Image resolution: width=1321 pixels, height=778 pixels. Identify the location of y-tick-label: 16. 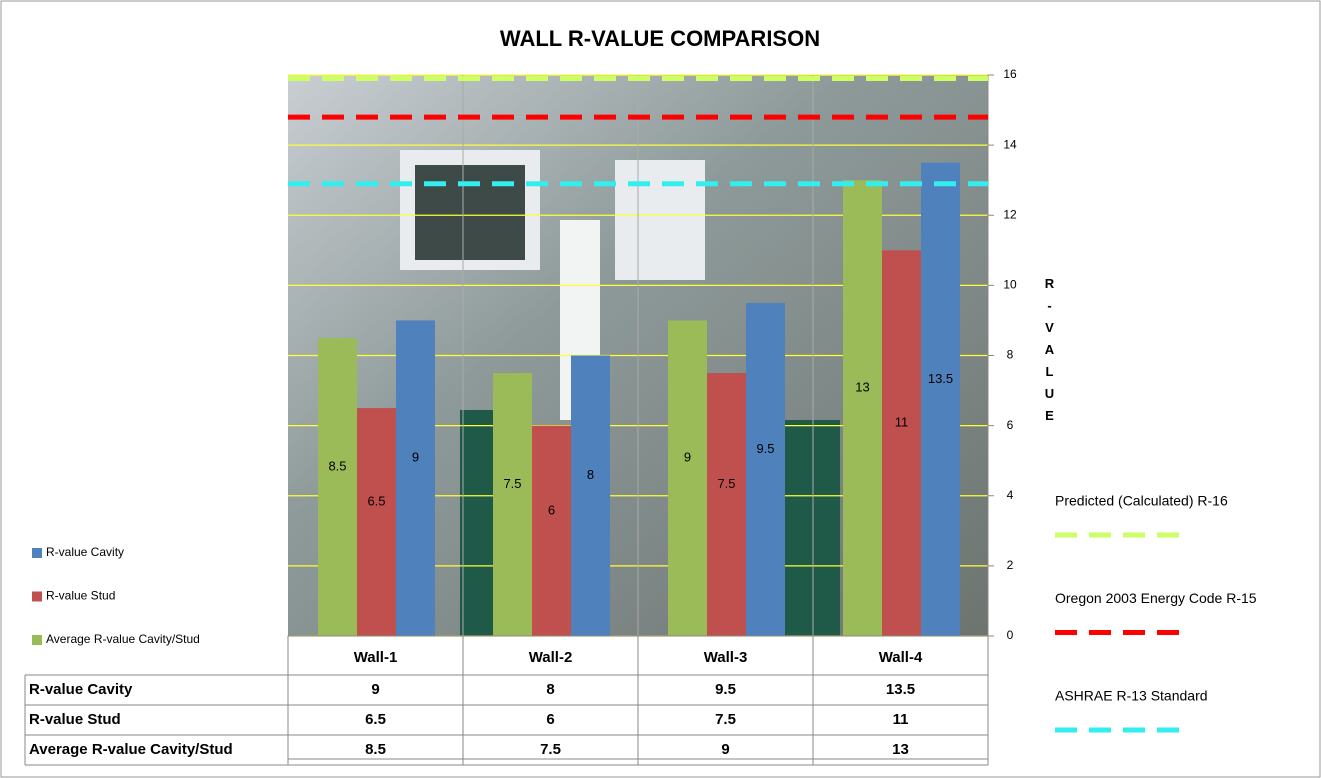
(1010, 74).